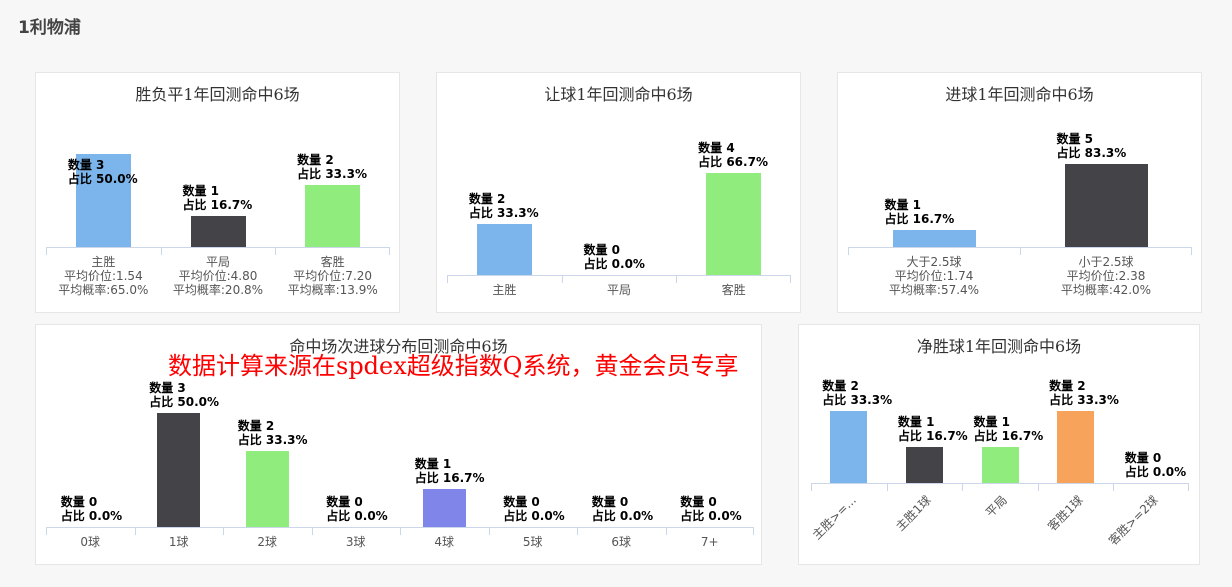  I want to click on x-axis-label: 客胜, so click(733, 290).